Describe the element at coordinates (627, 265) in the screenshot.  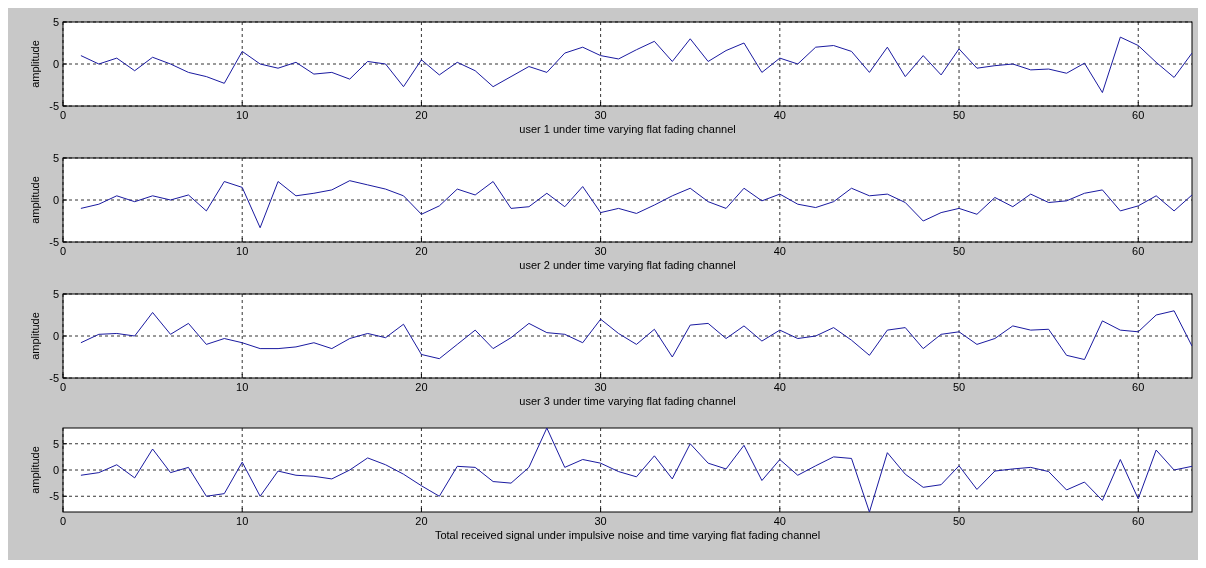
I see `x-axis-title: user 2 under time varying flat fading channel` at that location.